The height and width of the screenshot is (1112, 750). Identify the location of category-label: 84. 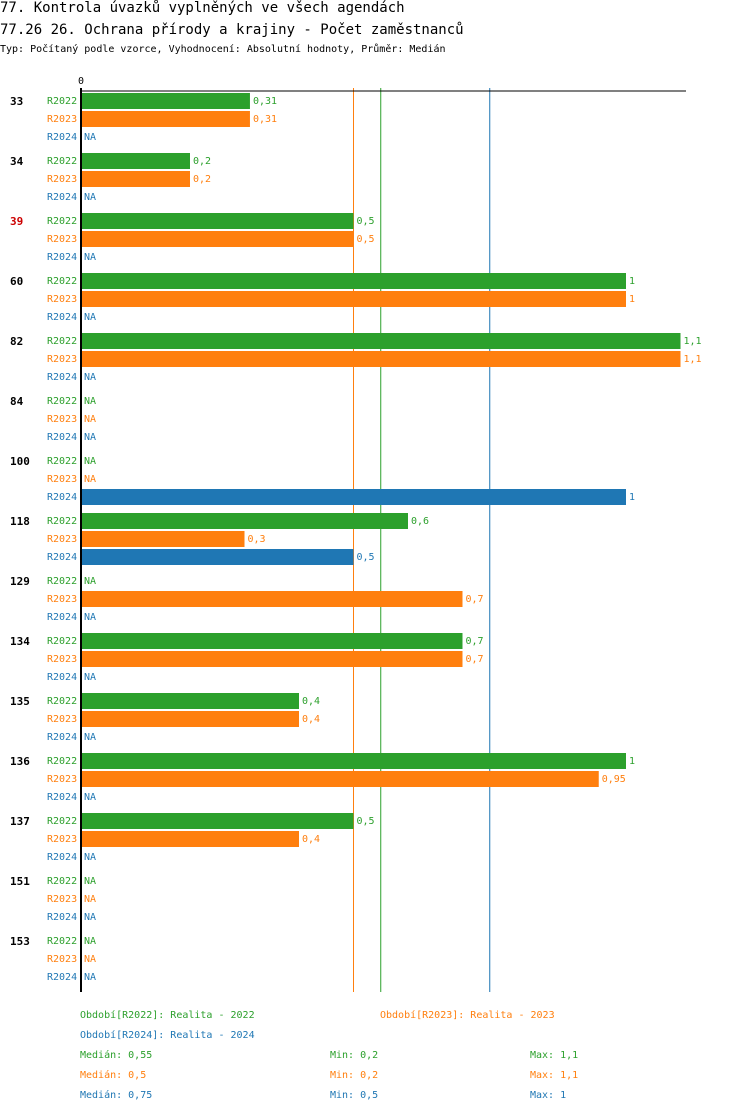
(17, 401).